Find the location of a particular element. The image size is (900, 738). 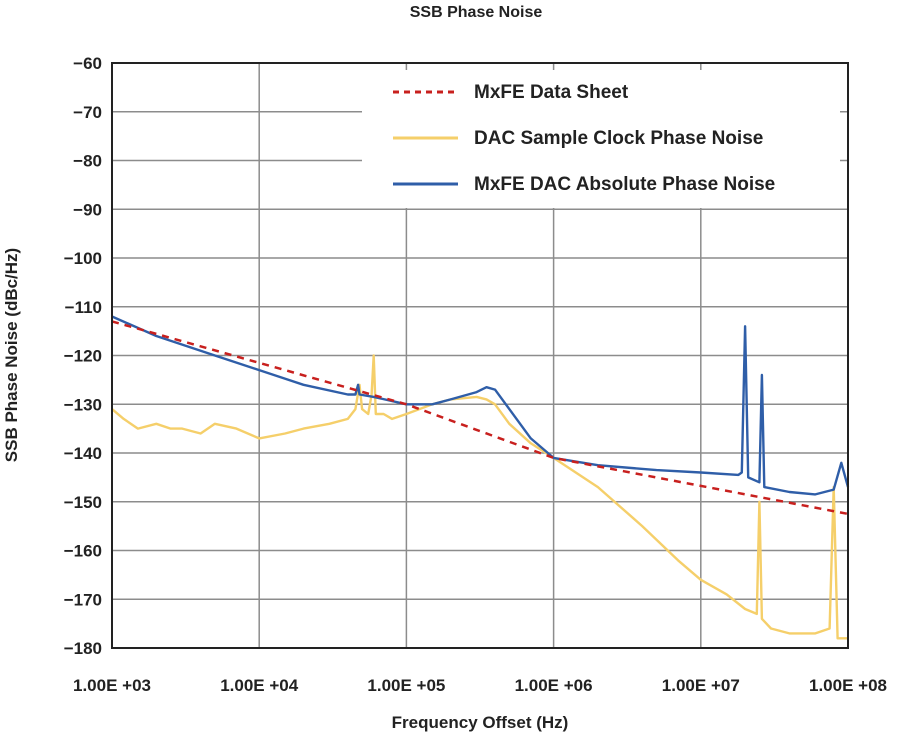

legend-label-0: MxFE Data Sheet is located at coordinates (551, 92).